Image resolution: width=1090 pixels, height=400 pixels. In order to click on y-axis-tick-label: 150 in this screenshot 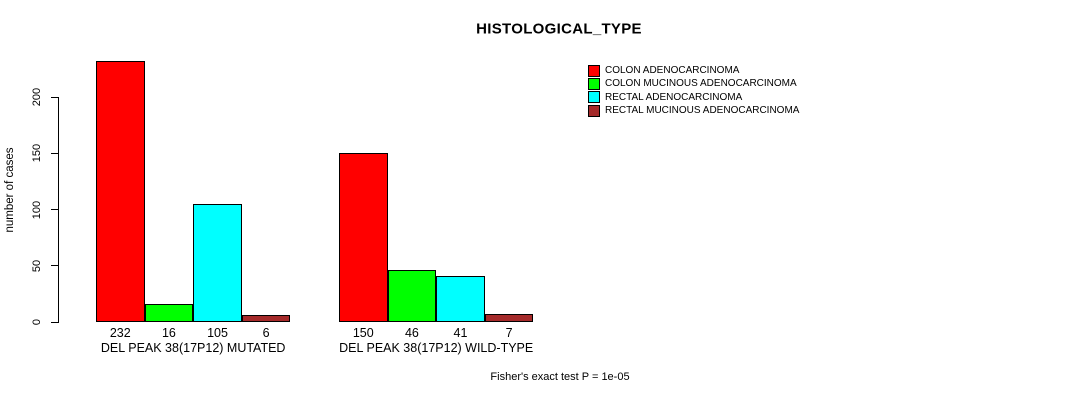, I will do `click(37, 153)`.